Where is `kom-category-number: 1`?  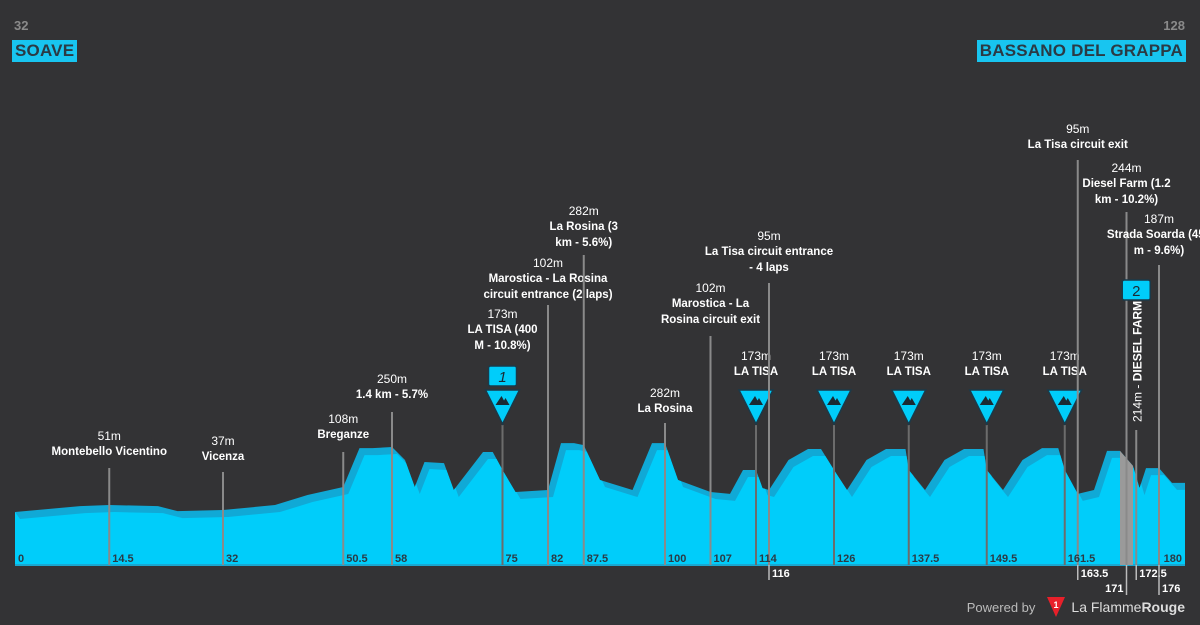 kom-category-number: 1 is located at coordinates (502, 377).